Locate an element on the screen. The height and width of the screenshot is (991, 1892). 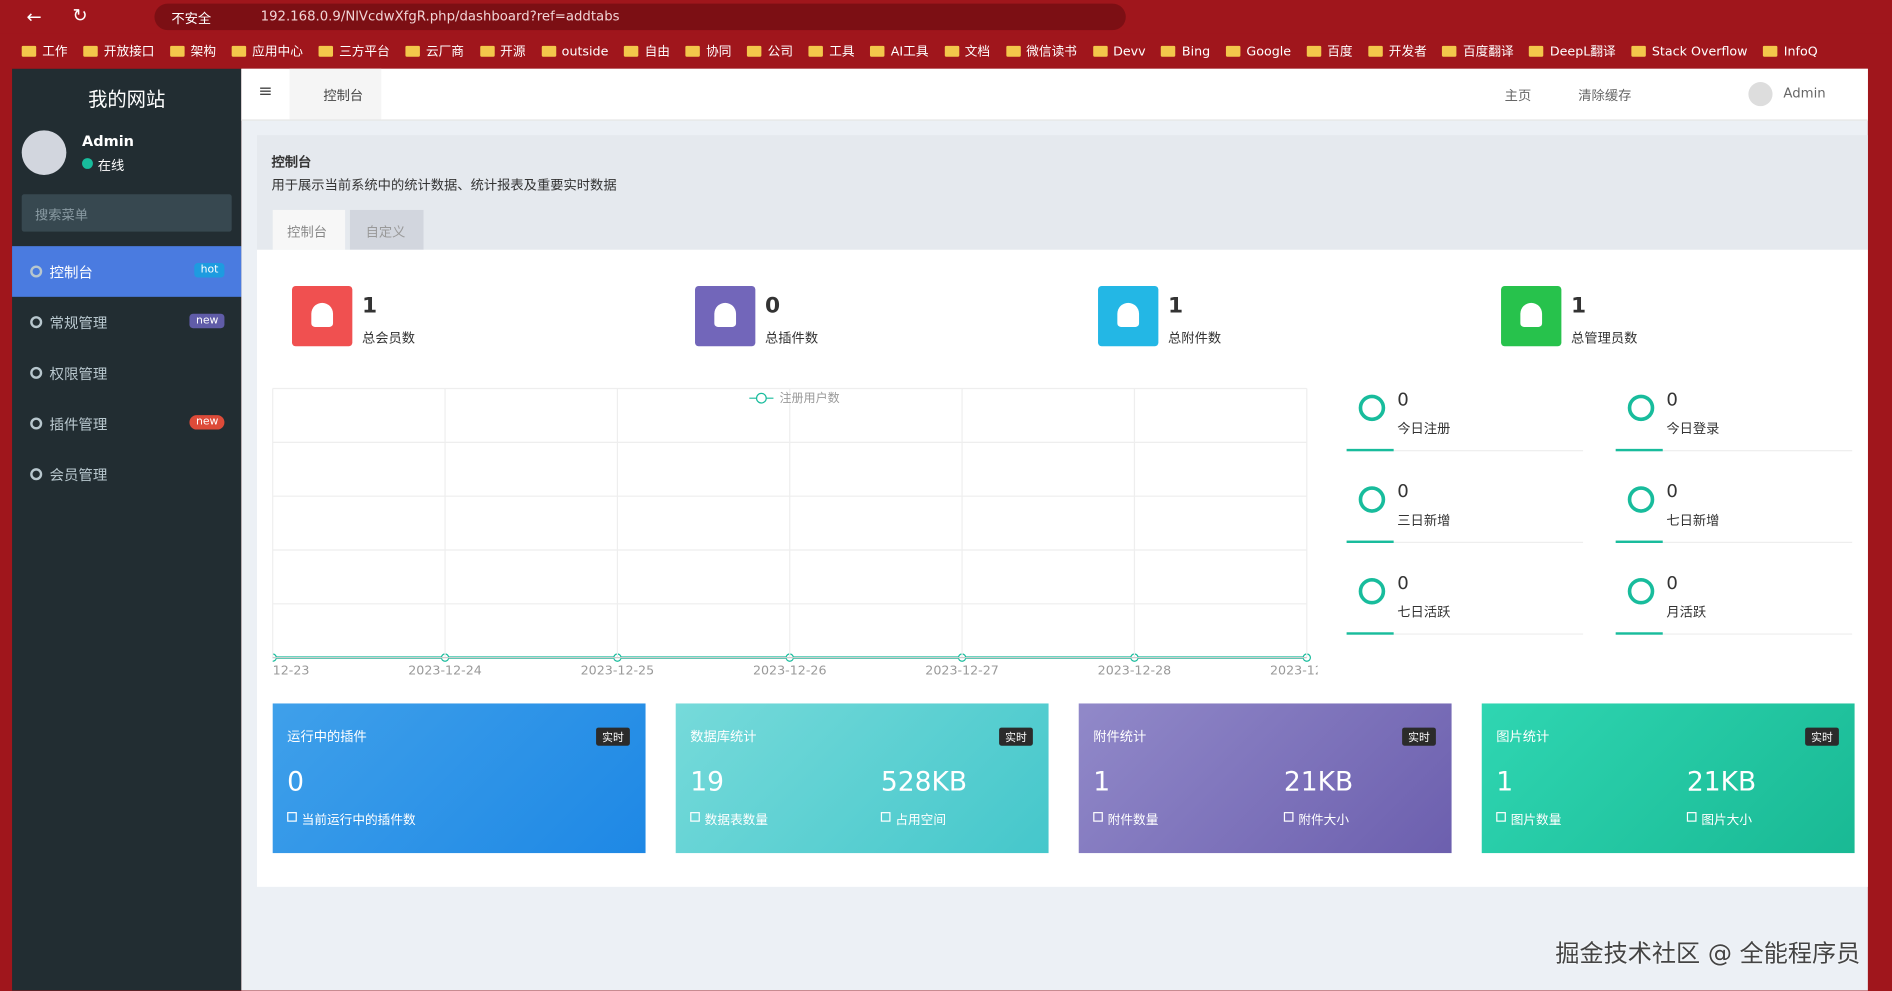
bookmark-label: 开发者 is located at coordinates (1407, 52).